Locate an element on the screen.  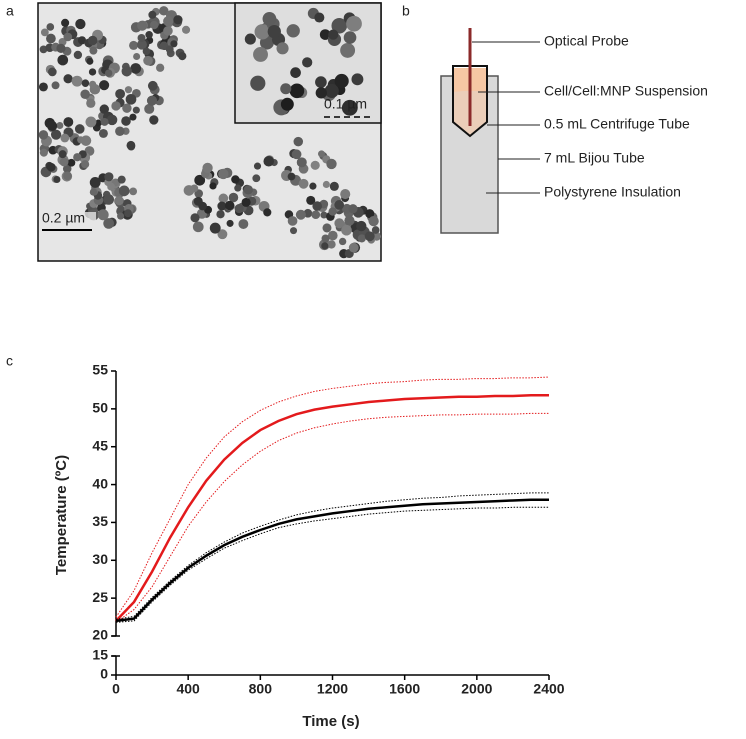
y-tick-label: 55 is located at coordinates (100, 370).